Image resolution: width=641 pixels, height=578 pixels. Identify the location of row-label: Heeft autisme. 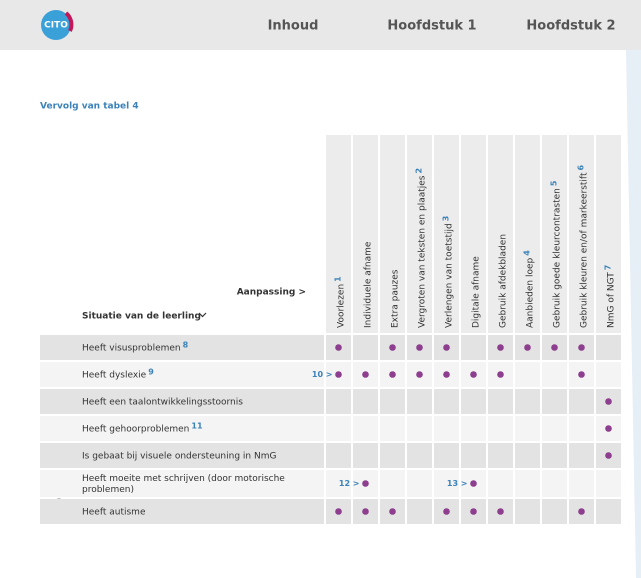
(114, 512).